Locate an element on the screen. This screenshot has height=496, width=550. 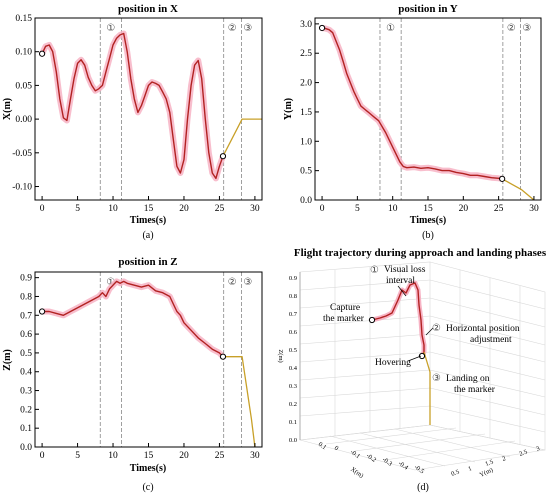
chart-c-xtick-label: 15 is located at coordinates (149, 456).